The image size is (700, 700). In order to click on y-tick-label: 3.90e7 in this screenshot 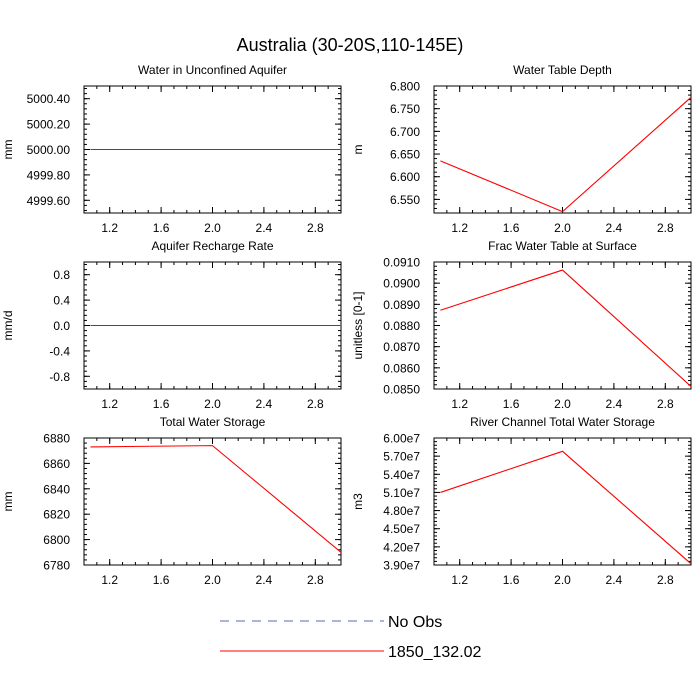, I will do `click(401, 566)`.